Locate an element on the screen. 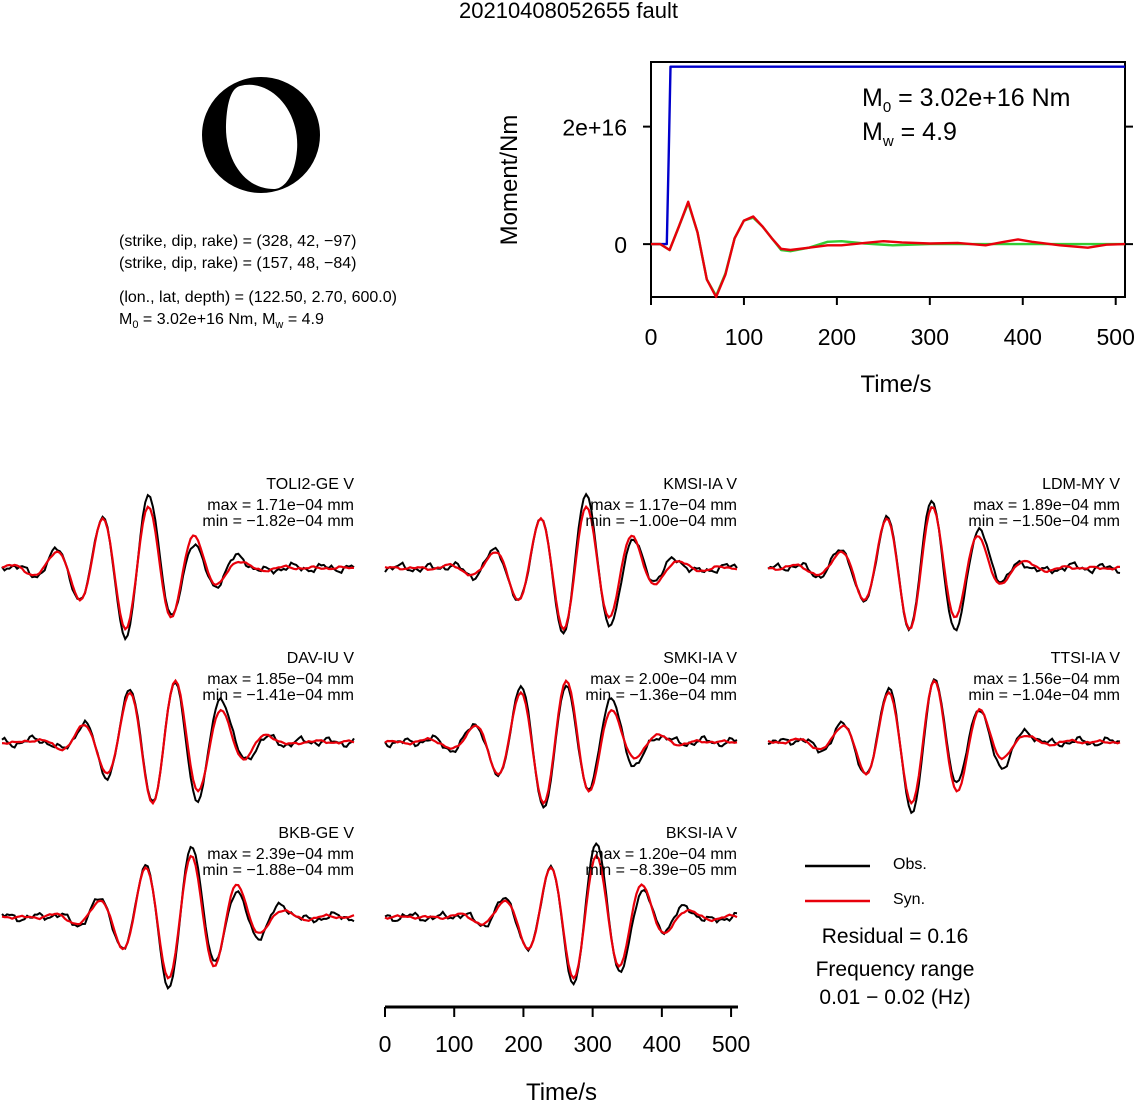 Image resolution: width=1137 pixels, height=1104 pixels. station-name: TTSI-IA V is located at coordinates (1085, 658).